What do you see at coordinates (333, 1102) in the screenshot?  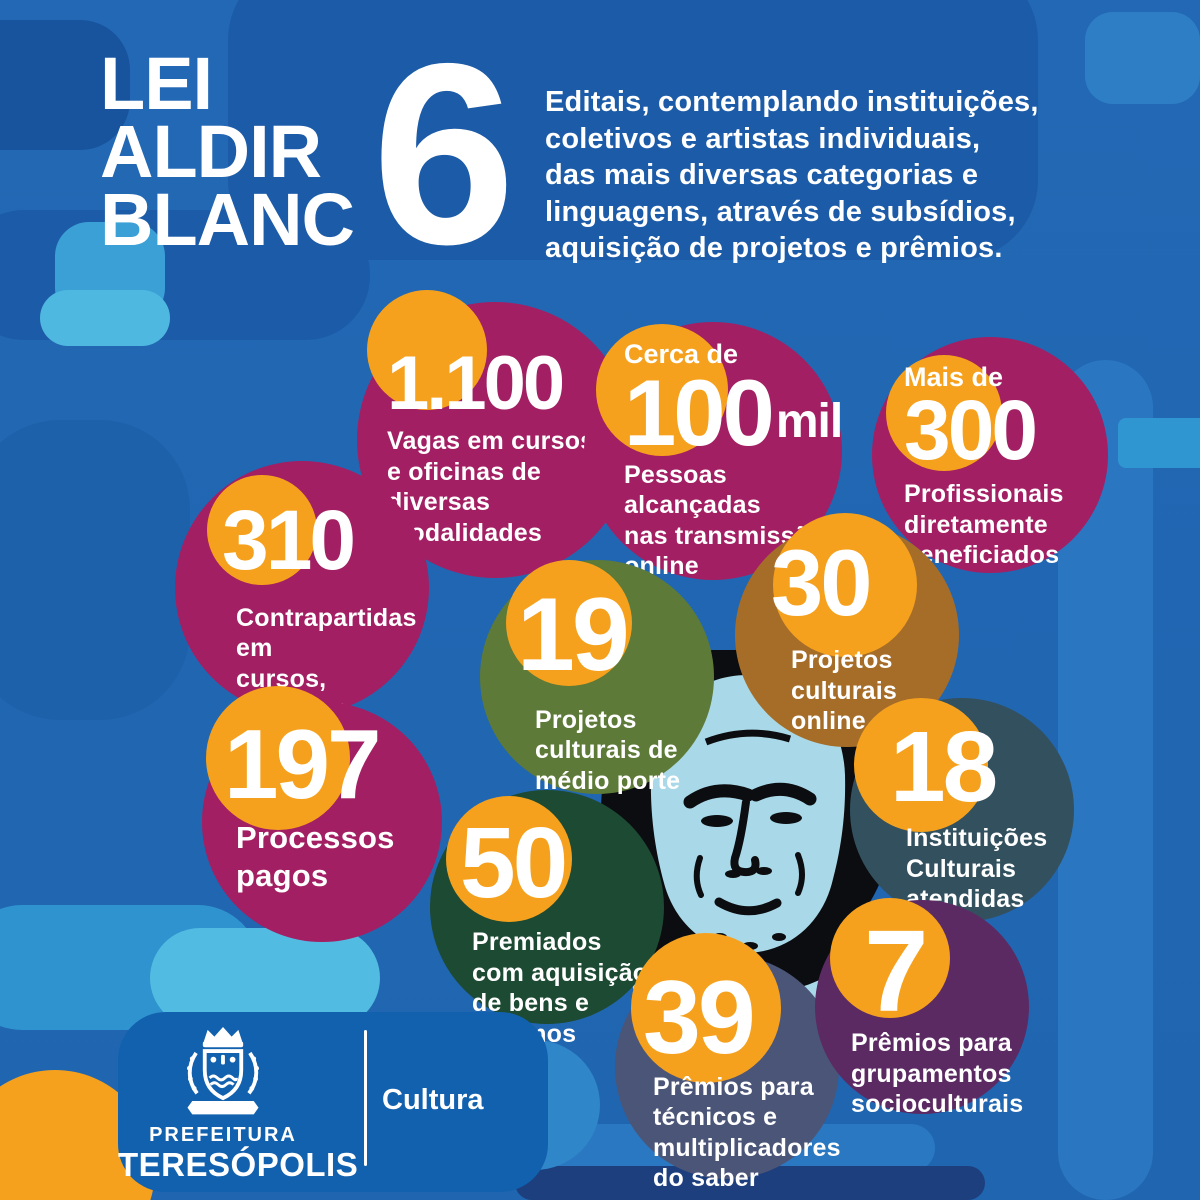 I see `footer-logo-panel: PREFEITURA TERESÓPOLIS Cultura` at bounding box center [333, 1102].